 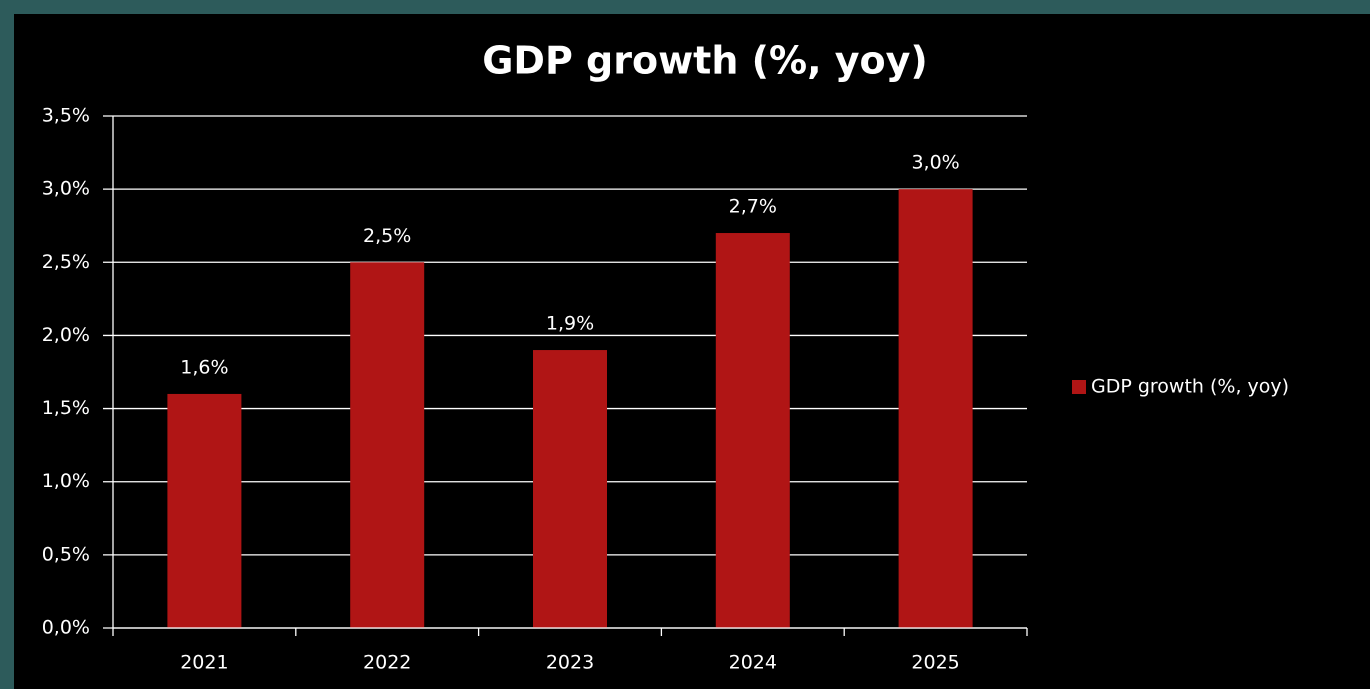 What do you see at coordinates (935, 163) in the screenshot?
I see `data-label: 3,0%` at bounding box center [935, 163].